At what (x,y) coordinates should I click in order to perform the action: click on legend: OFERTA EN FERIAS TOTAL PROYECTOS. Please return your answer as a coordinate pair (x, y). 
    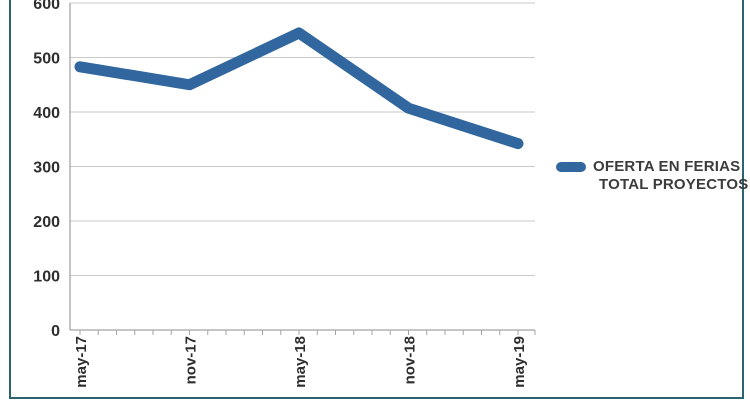
    Looking at the image, I should click on (652, 176).